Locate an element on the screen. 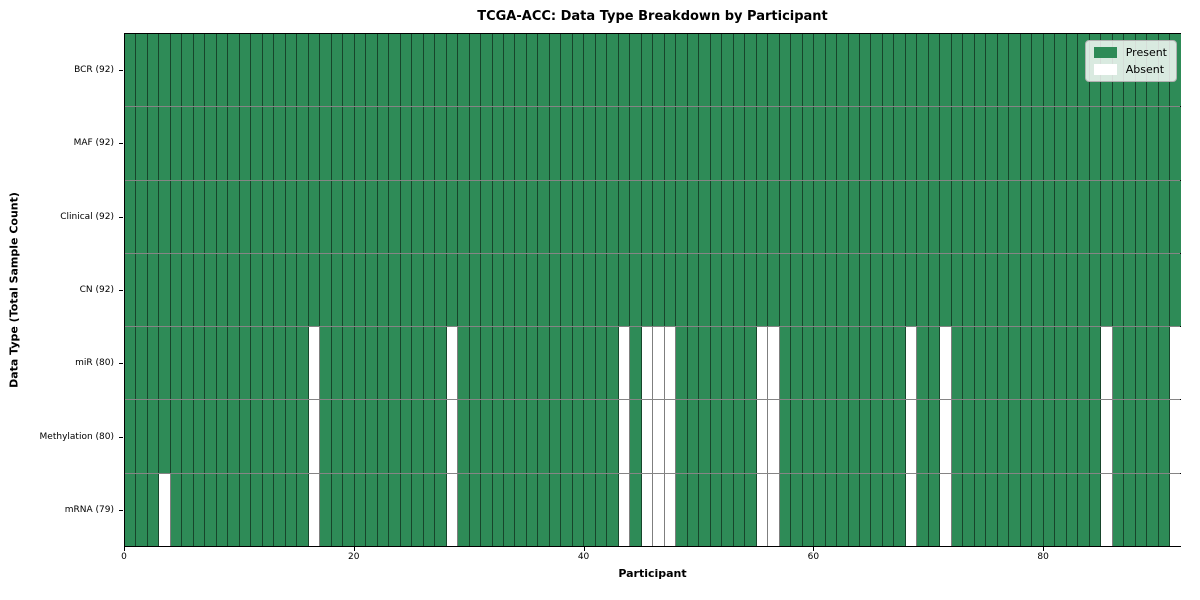  x-tick-label: 60 is located at coordinates (813, 557).